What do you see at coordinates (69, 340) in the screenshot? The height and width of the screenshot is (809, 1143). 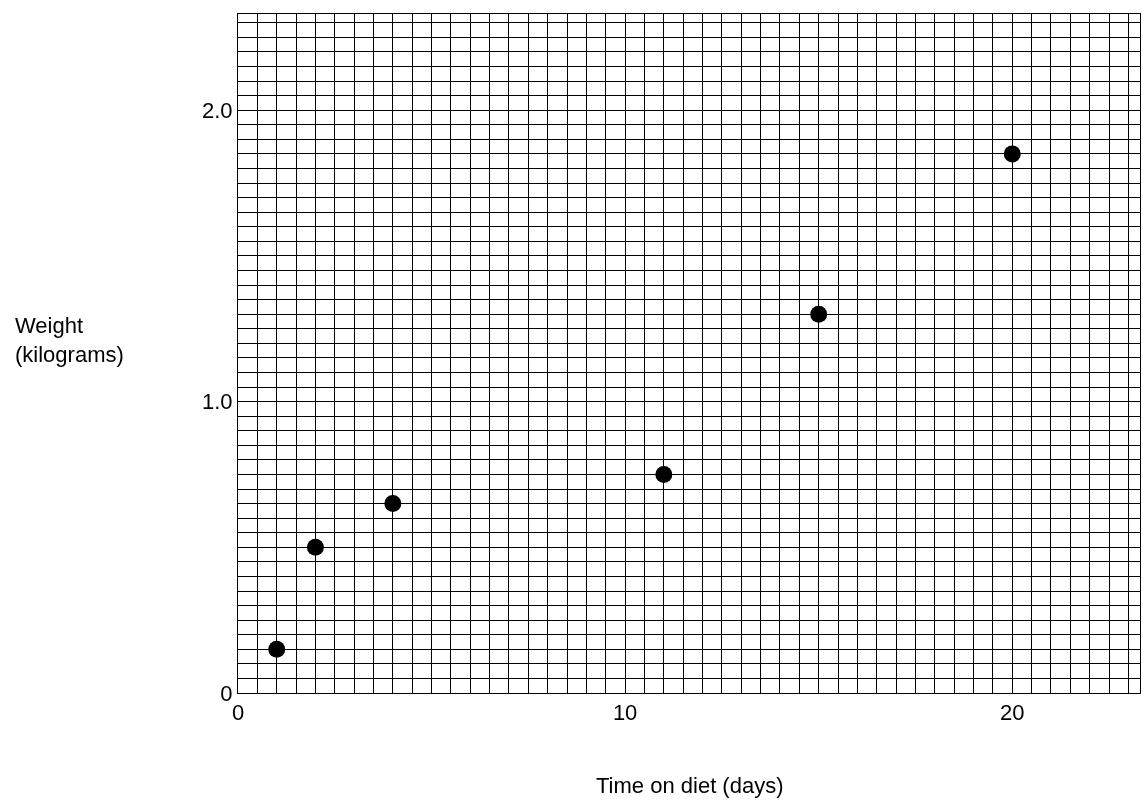 I see `y-axis-title: Weight (kilograms)` at bounding box center [69, 340].